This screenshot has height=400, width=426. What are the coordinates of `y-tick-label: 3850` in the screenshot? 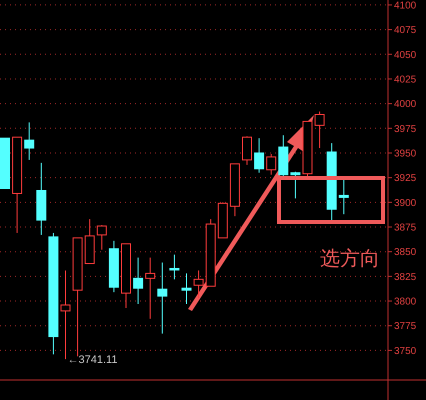 It's located at (405, 252).